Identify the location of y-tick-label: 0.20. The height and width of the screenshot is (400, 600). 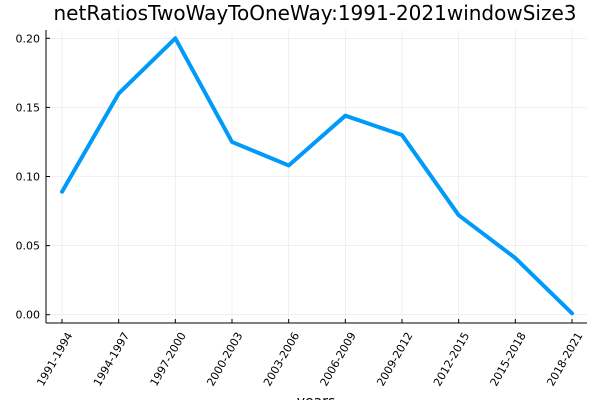
(28, 38).